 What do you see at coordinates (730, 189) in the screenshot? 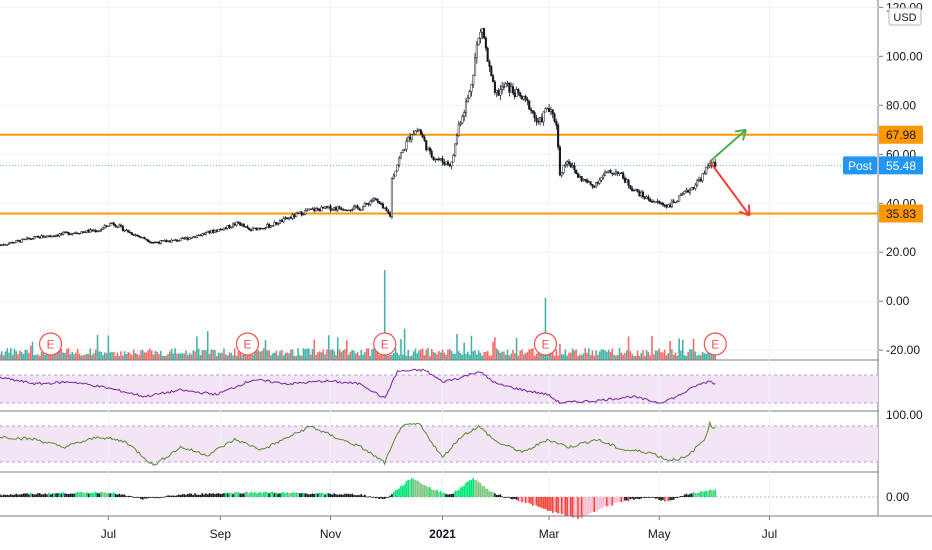
I see `projection-arrow-down` at bounding box center [730, 189].